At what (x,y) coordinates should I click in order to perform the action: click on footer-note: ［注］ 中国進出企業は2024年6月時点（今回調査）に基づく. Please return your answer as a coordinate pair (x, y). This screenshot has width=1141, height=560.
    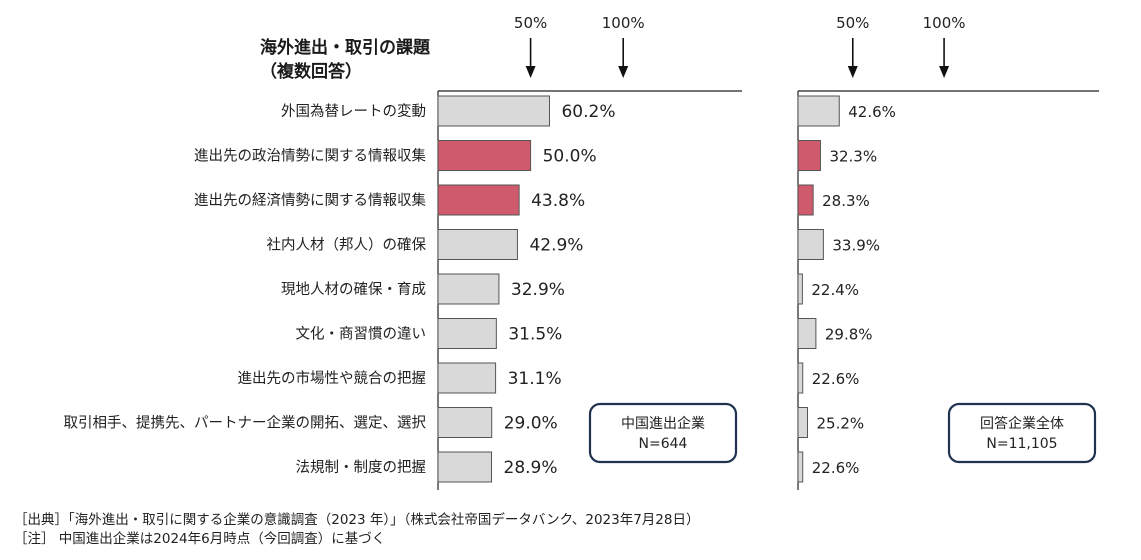
    Looking at the image, I should click on (200, 539).